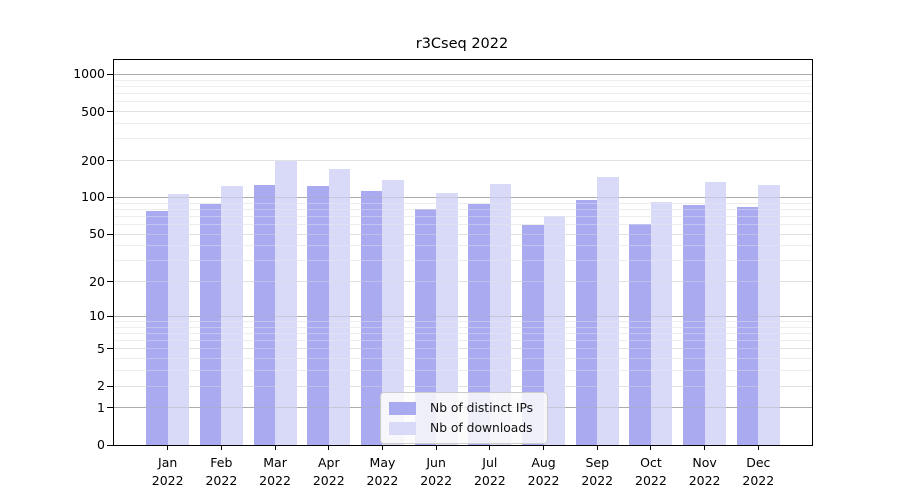  I want to click on x-tick-label: Apr 2022, so click(328, 471).